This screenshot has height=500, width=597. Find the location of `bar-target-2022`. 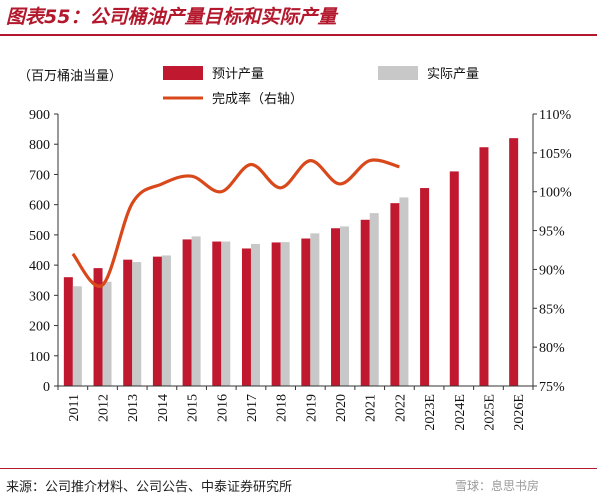

bar-target-2022 is located at coordinates (395, 294).